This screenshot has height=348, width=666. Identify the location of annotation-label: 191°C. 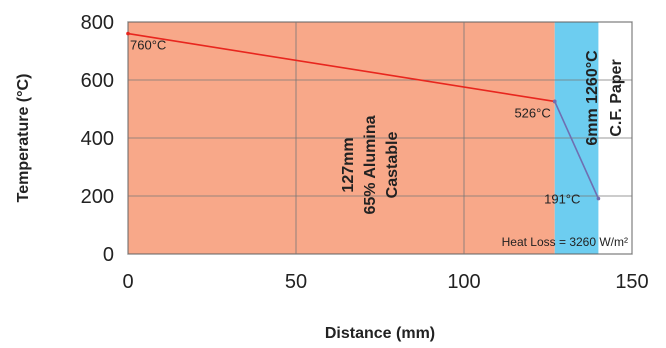
(562, 199).